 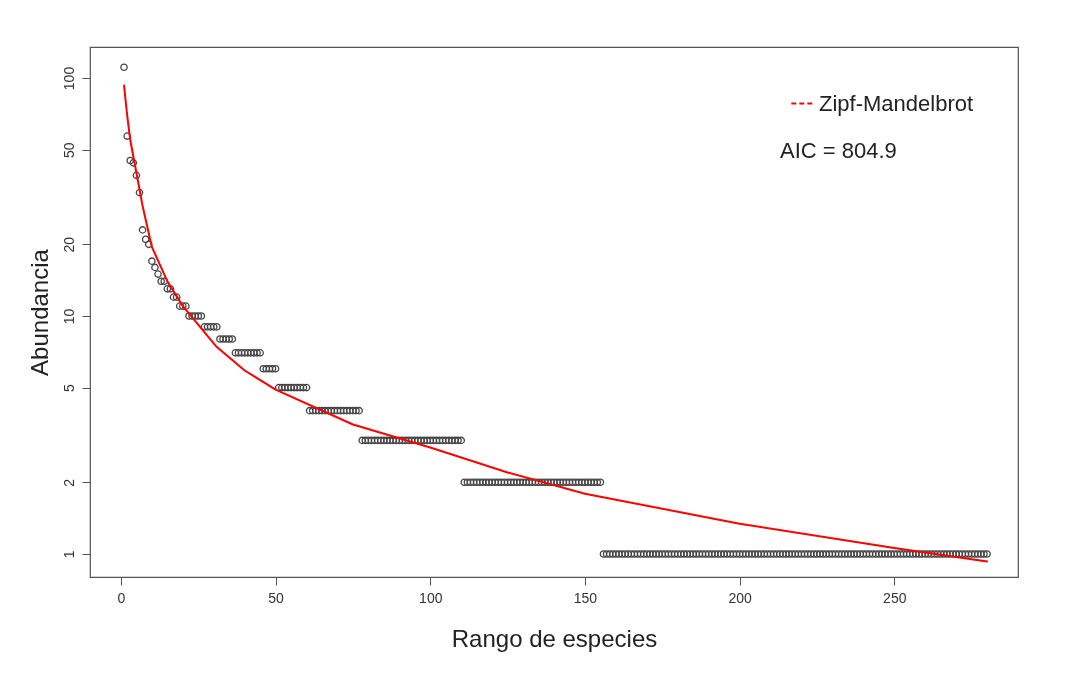 What do you see at coordinates (896, 103) in the screenshot?
I see `legend-label: Zipf-Mandelbrot` at bounding box center [896, 103].